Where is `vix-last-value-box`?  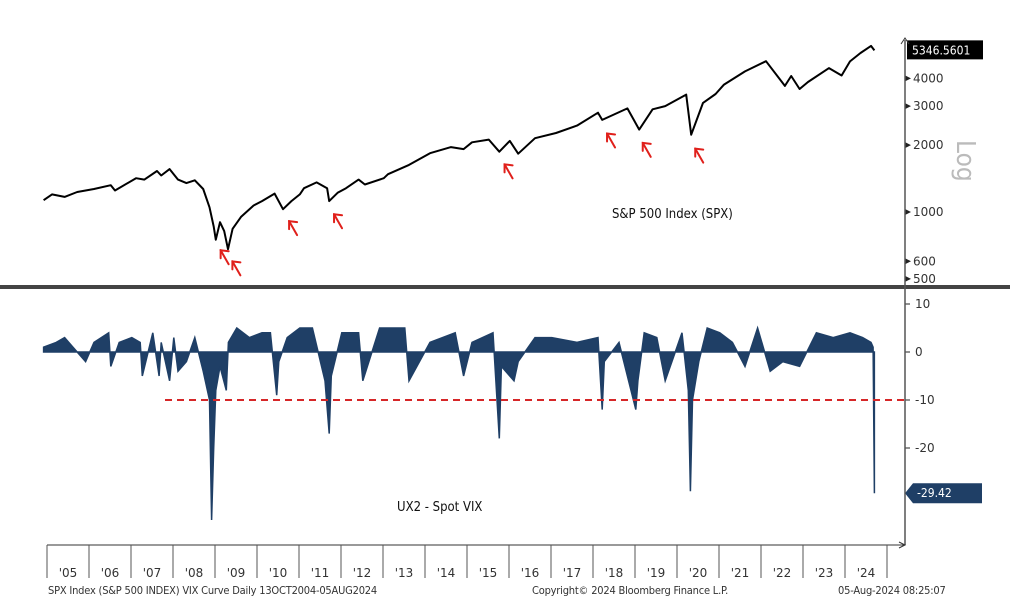
vix-last-value-box is located at coordinates (943, 493).